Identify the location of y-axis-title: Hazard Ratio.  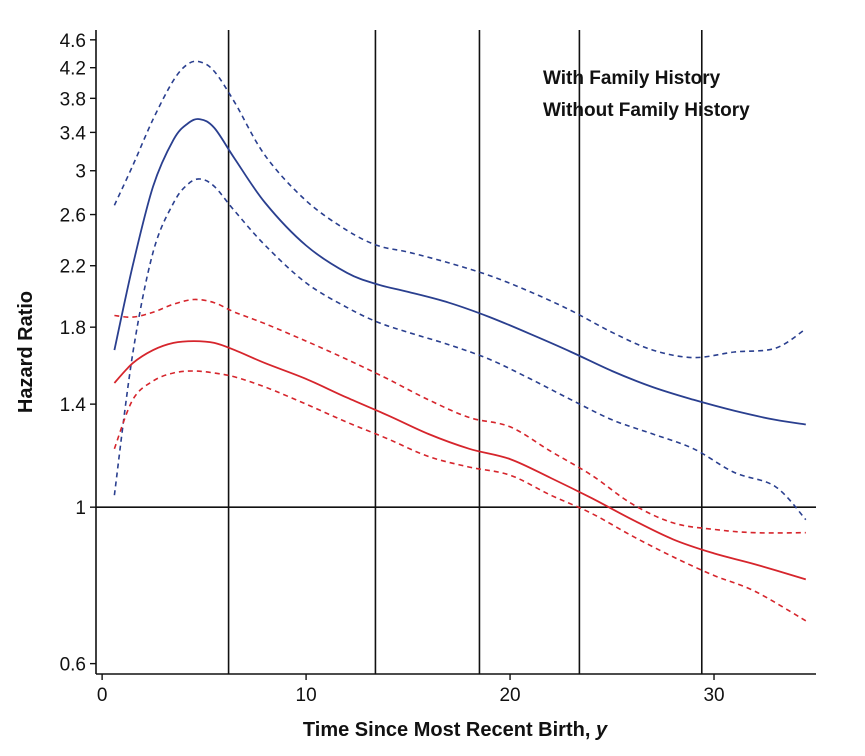
(26, 352).